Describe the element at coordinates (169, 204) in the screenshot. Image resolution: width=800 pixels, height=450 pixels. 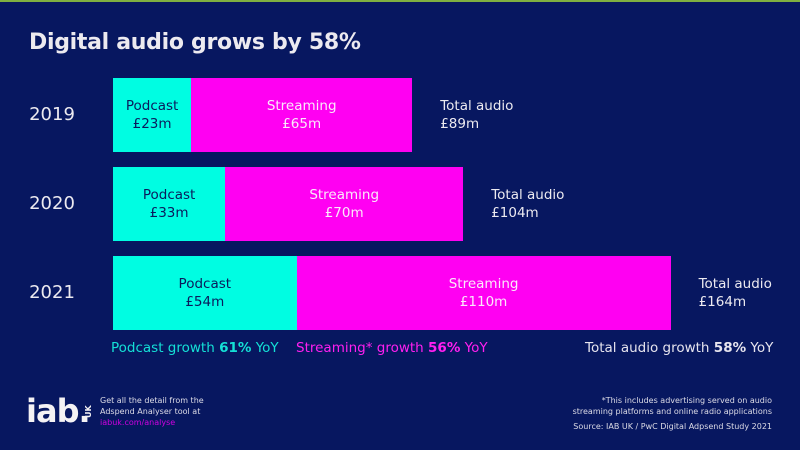
I see `podcast-bar: Podcast £33m` at that location.